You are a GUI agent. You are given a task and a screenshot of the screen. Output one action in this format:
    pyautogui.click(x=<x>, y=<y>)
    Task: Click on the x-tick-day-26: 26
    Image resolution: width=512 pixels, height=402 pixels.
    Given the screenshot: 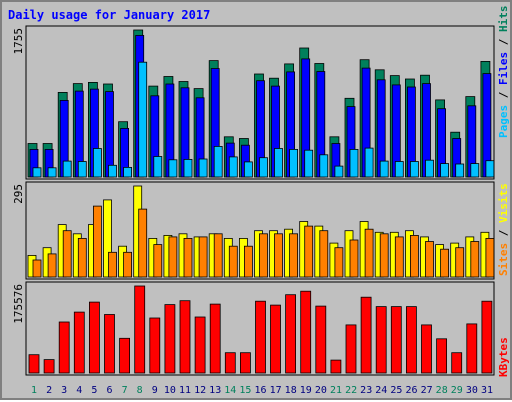 What is the action you would take?
    pyautogui.click(x=411, y=390)
    